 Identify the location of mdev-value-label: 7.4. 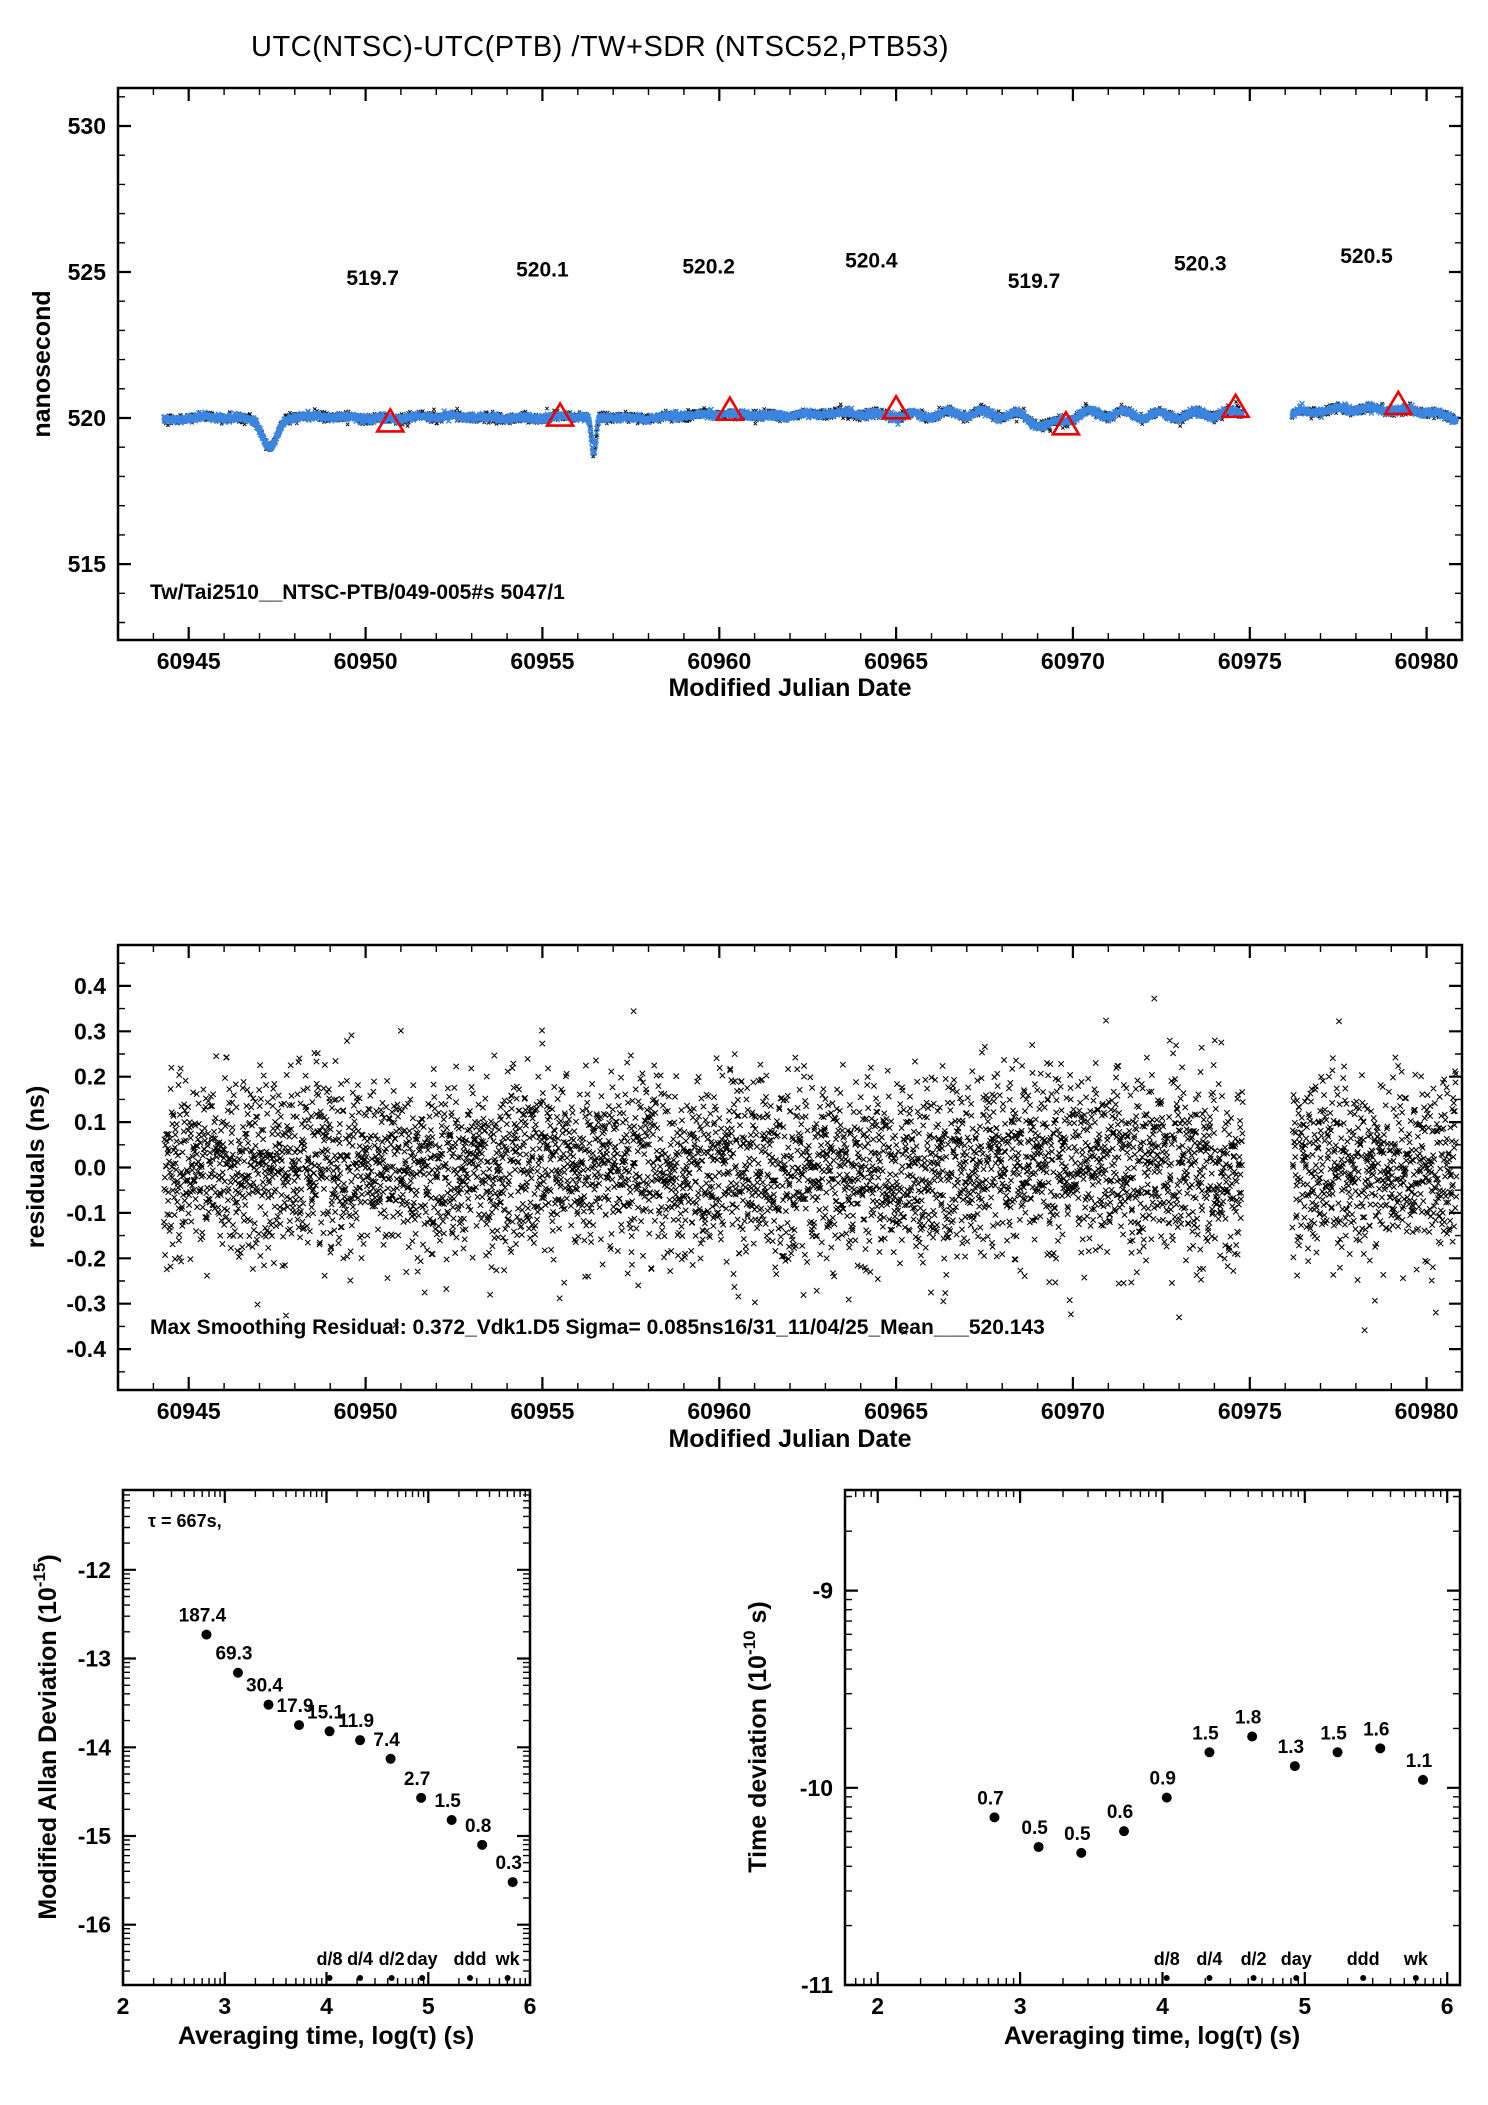
(386, 1740).